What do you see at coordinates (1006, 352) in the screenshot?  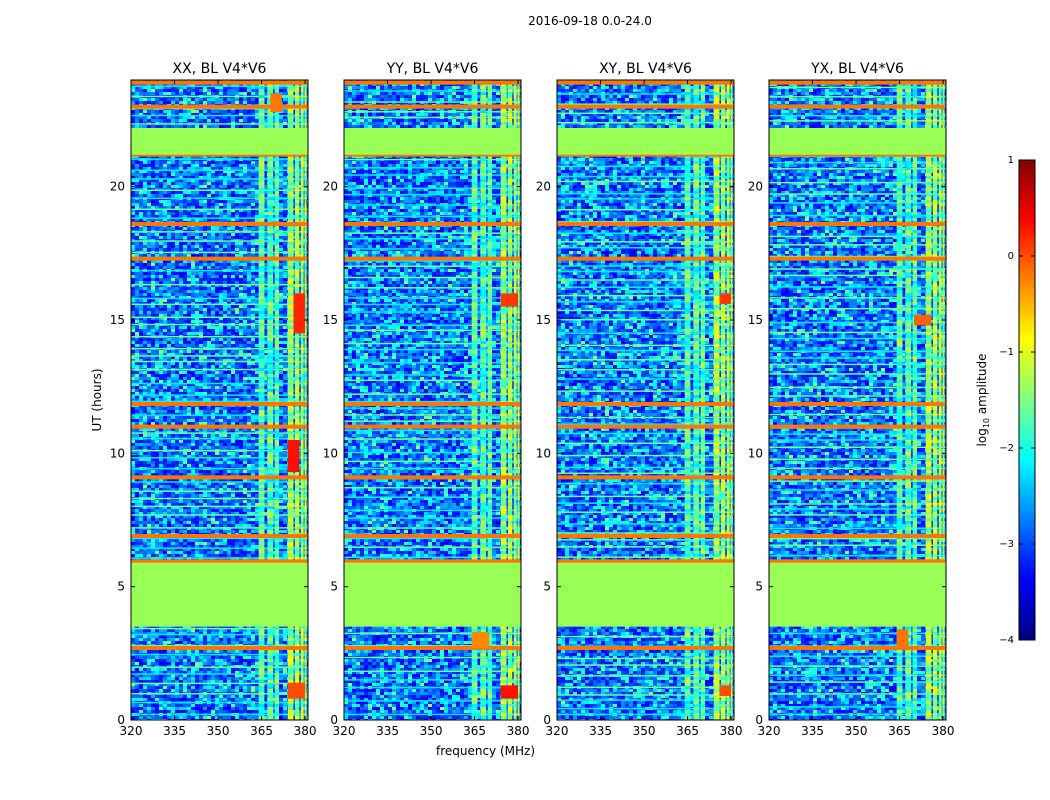 I see `colorbar-tick-label: −1` at bounding box center [1006, 352].